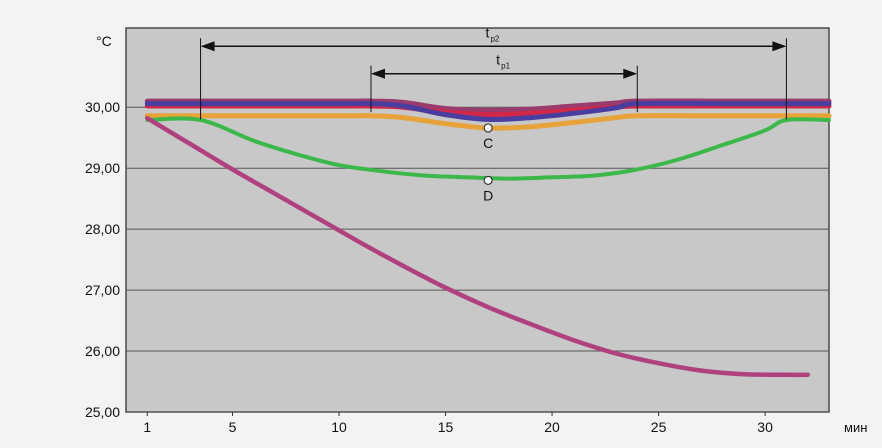  What do you see at coordinates (494, 38) in the screenshot?
I see `interval-label-sub: p2` at bounding box center [494, 38].